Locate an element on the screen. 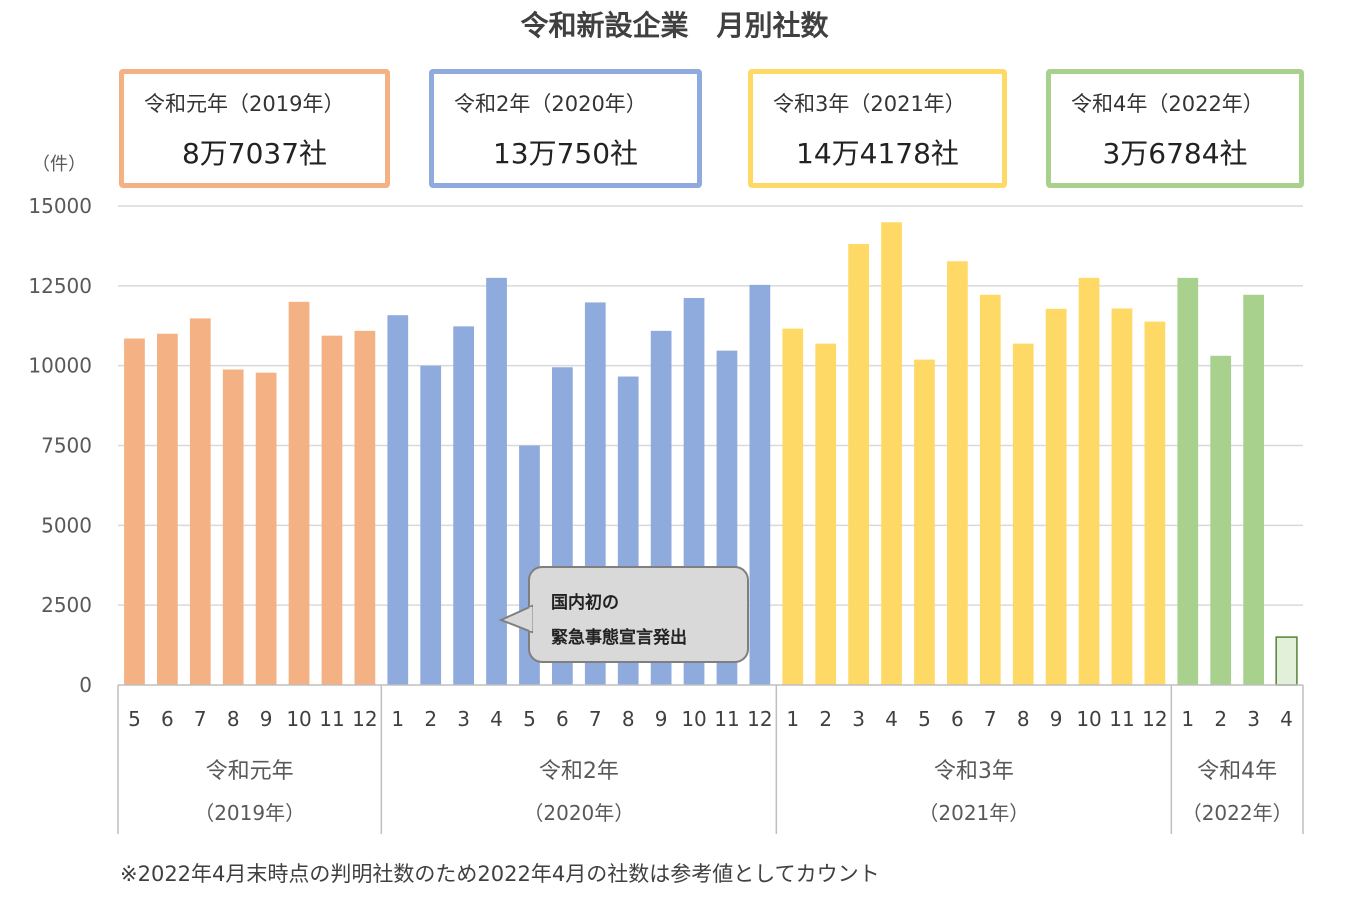 Image resolution: width=1349 pixels, height=897 pixels. summary-label: 令和3年（2021年） is located at coordinates (869, 104).